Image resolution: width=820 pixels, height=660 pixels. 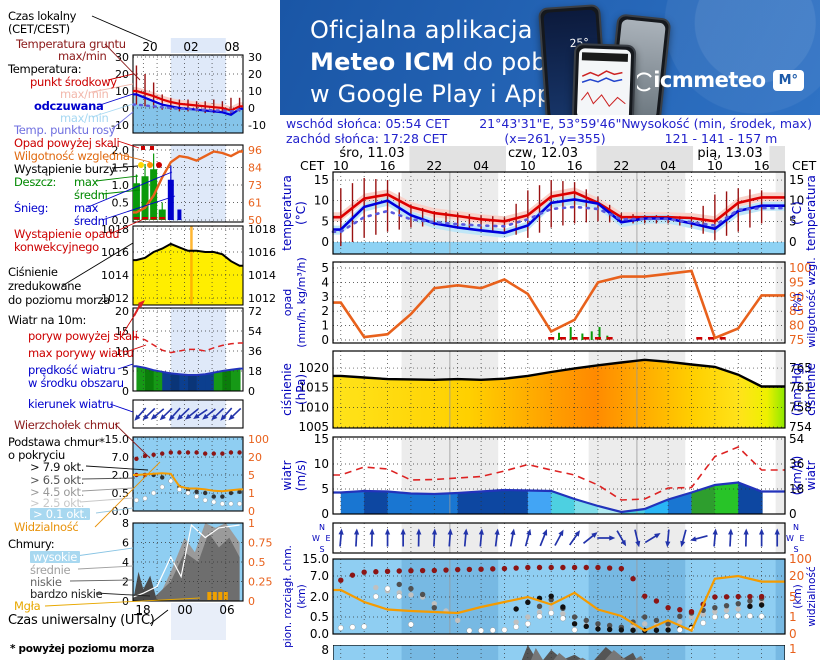 I want to click on svg-text: 02, so click(x=190, y=47).